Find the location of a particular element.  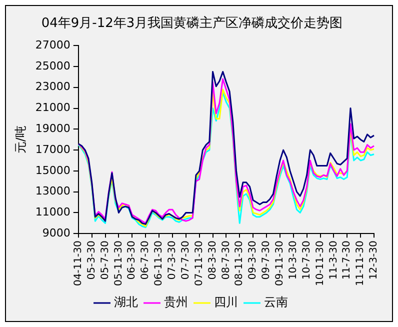

x-tick-label: 06-7-30 is located at coordinates (146, 260).